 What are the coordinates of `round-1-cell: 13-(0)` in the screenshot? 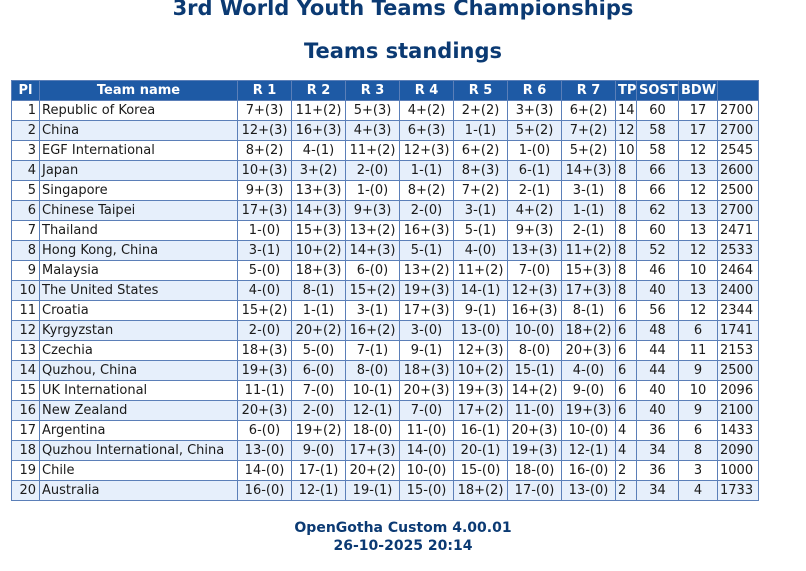 It's located at (264, 450).